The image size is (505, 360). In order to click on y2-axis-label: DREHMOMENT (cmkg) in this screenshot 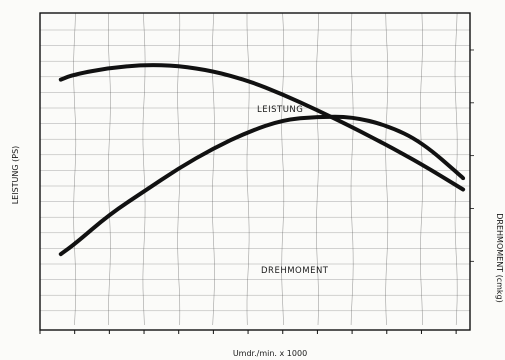, I will do `click(499, 258)`.